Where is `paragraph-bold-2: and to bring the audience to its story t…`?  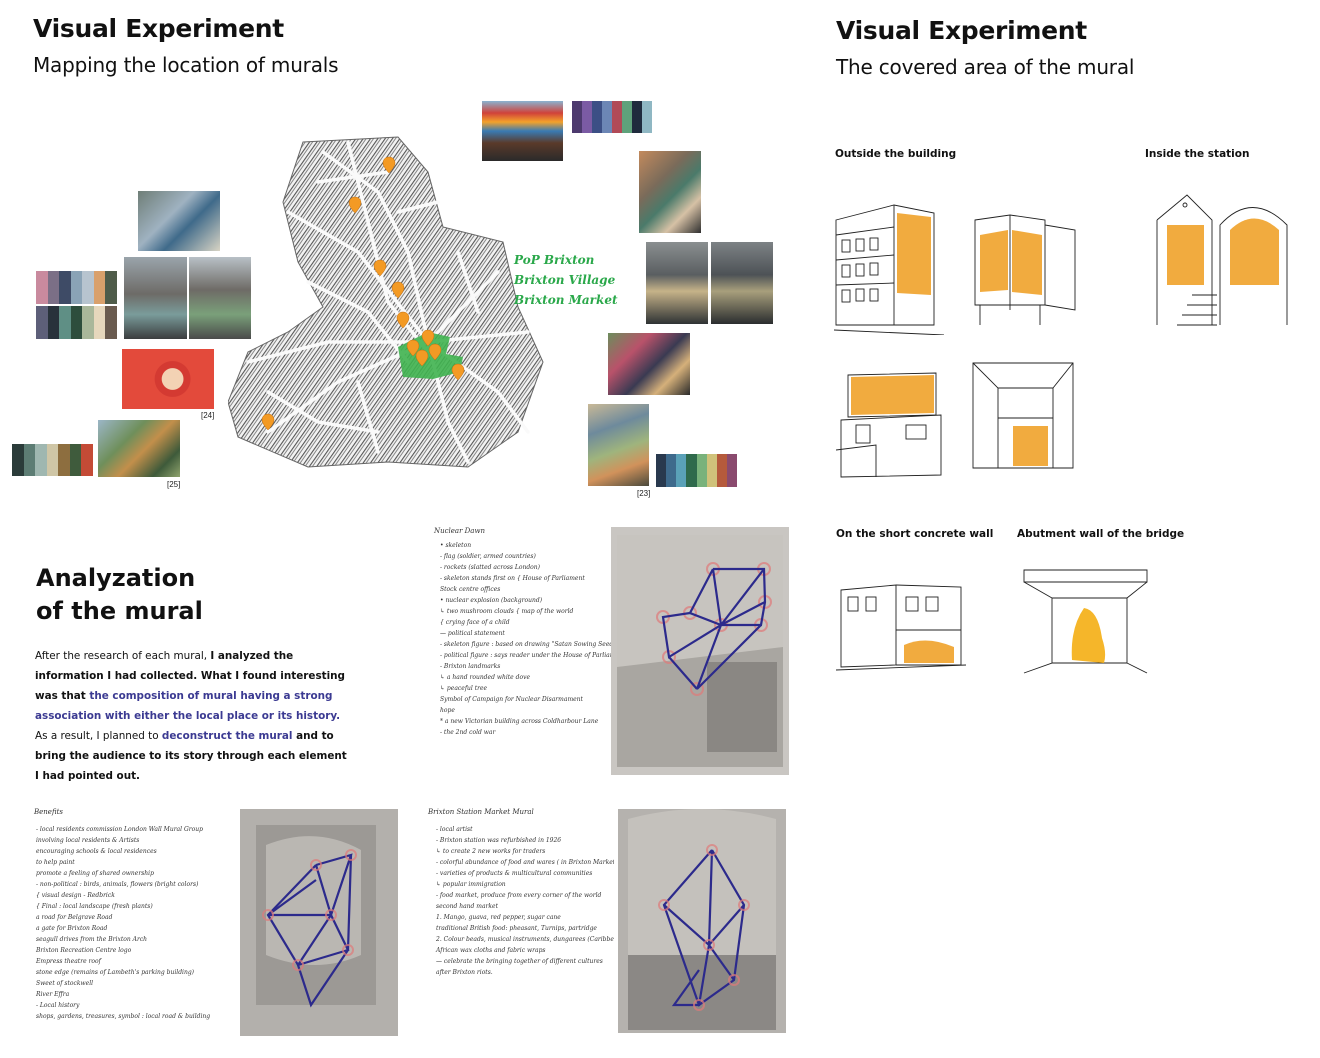
paragraph-bold-2: and to bring the audience to its story t… is located at coordinates (191, 756).